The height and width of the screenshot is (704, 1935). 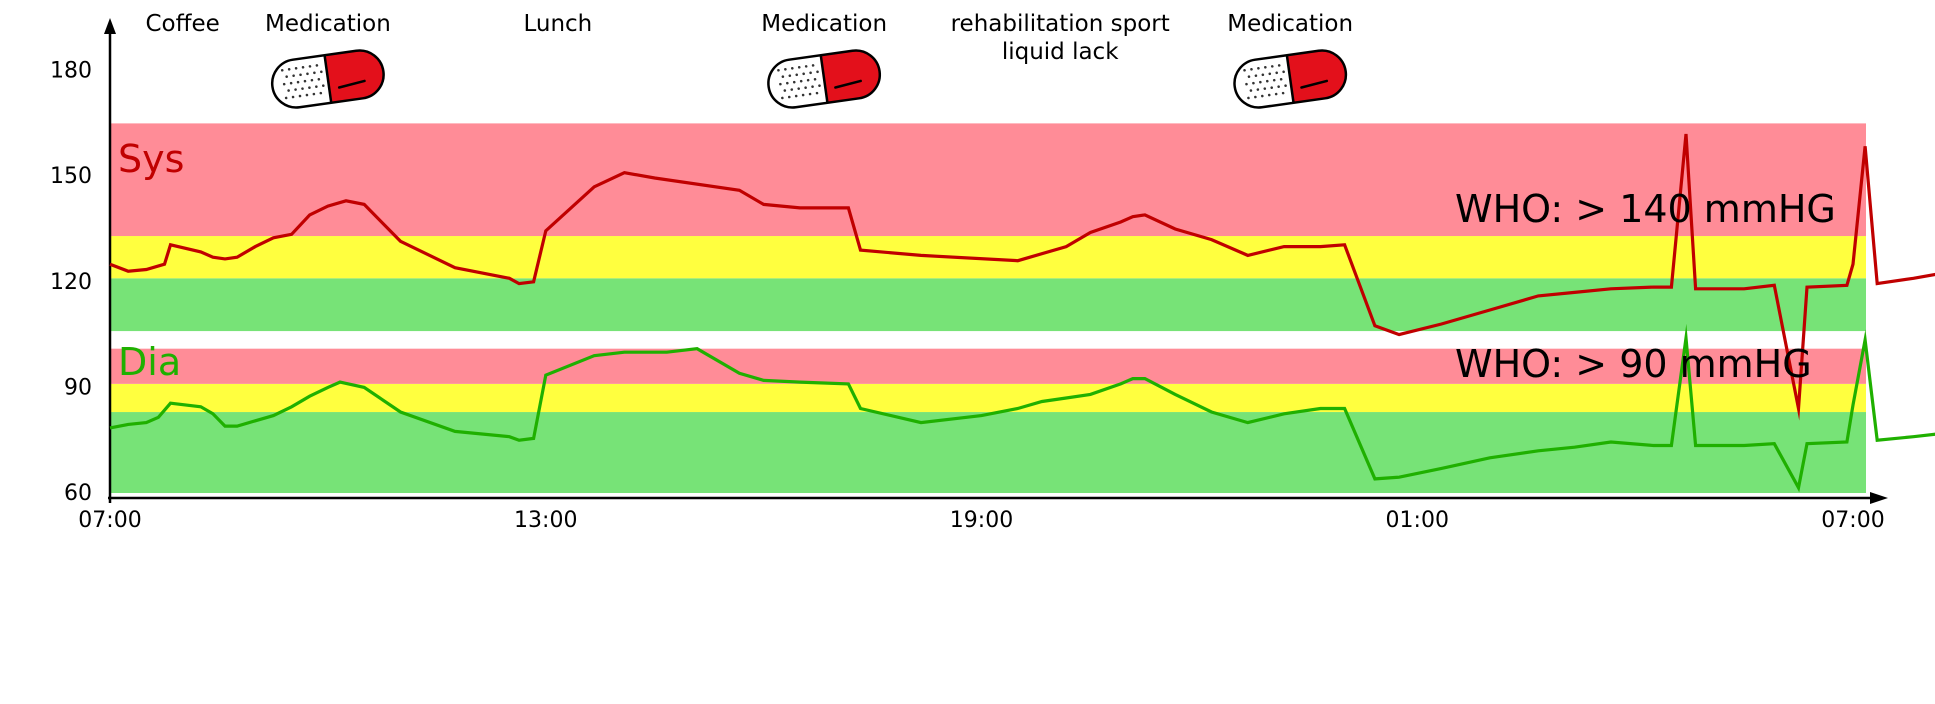 I want to click on x-tick-label: 01:00, so click(x=1417, y=520).